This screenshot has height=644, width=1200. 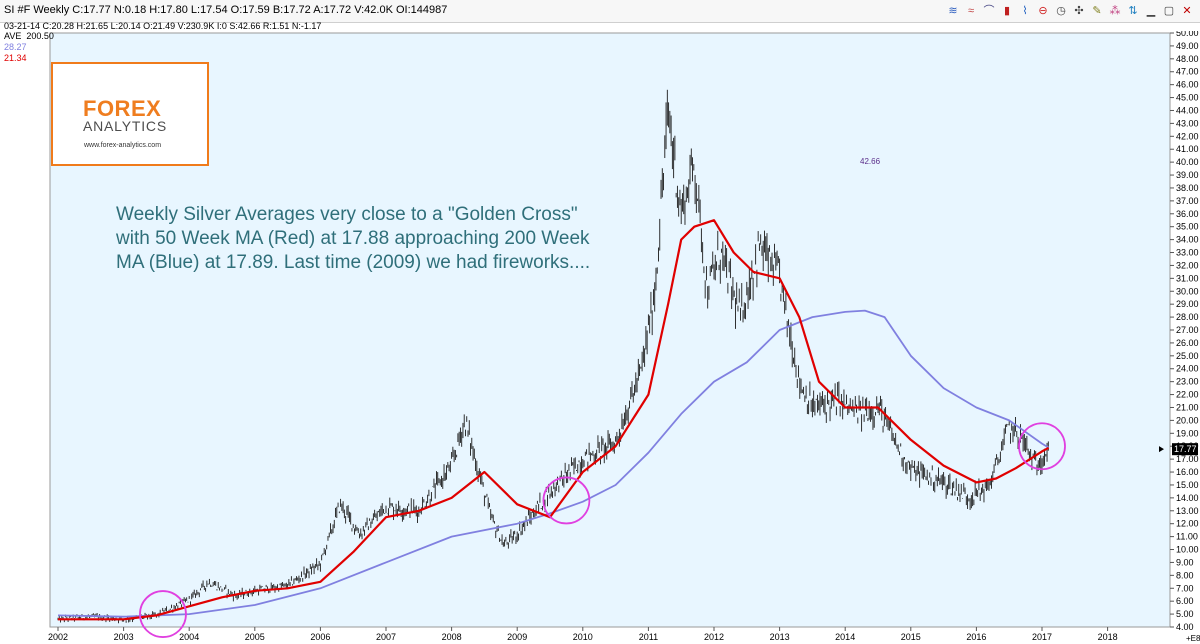 What do you see at coordinates (1187, 85) in the screenshot?
I see `y-tick-label: 46.00` at bounding box center [1187, 85].